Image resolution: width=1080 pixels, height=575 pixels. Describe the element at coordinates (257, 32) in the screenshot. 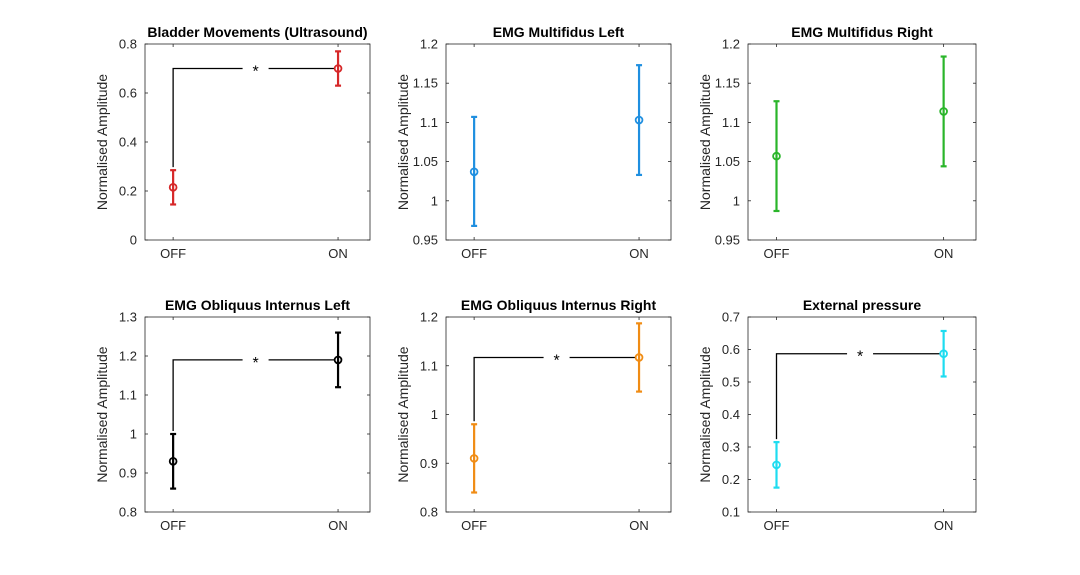

I see `chart-title: Bladder Movements (Ultrasound)` at that location.